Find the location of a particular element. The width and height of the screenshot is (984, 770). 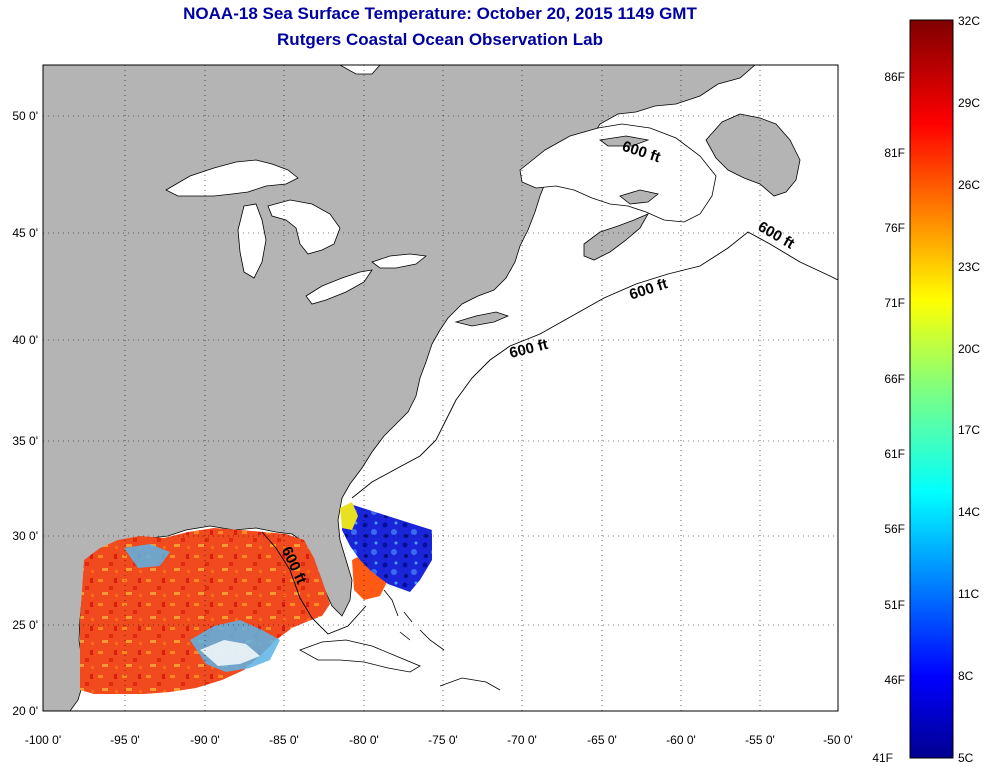

lat-tick-label: 30 0' is located at coordinates (25, 536).